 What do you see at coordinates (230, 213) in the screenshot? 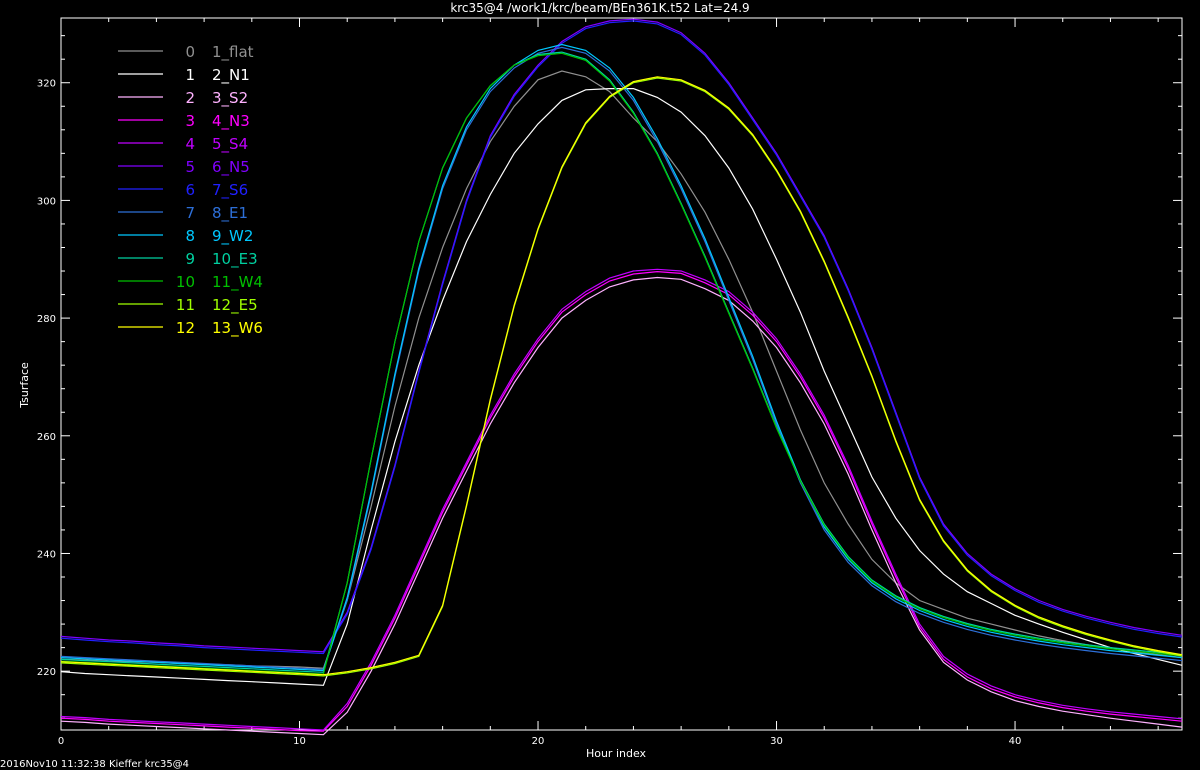
I see `legend-label: 8_E1` at bounding box center [230, 213].